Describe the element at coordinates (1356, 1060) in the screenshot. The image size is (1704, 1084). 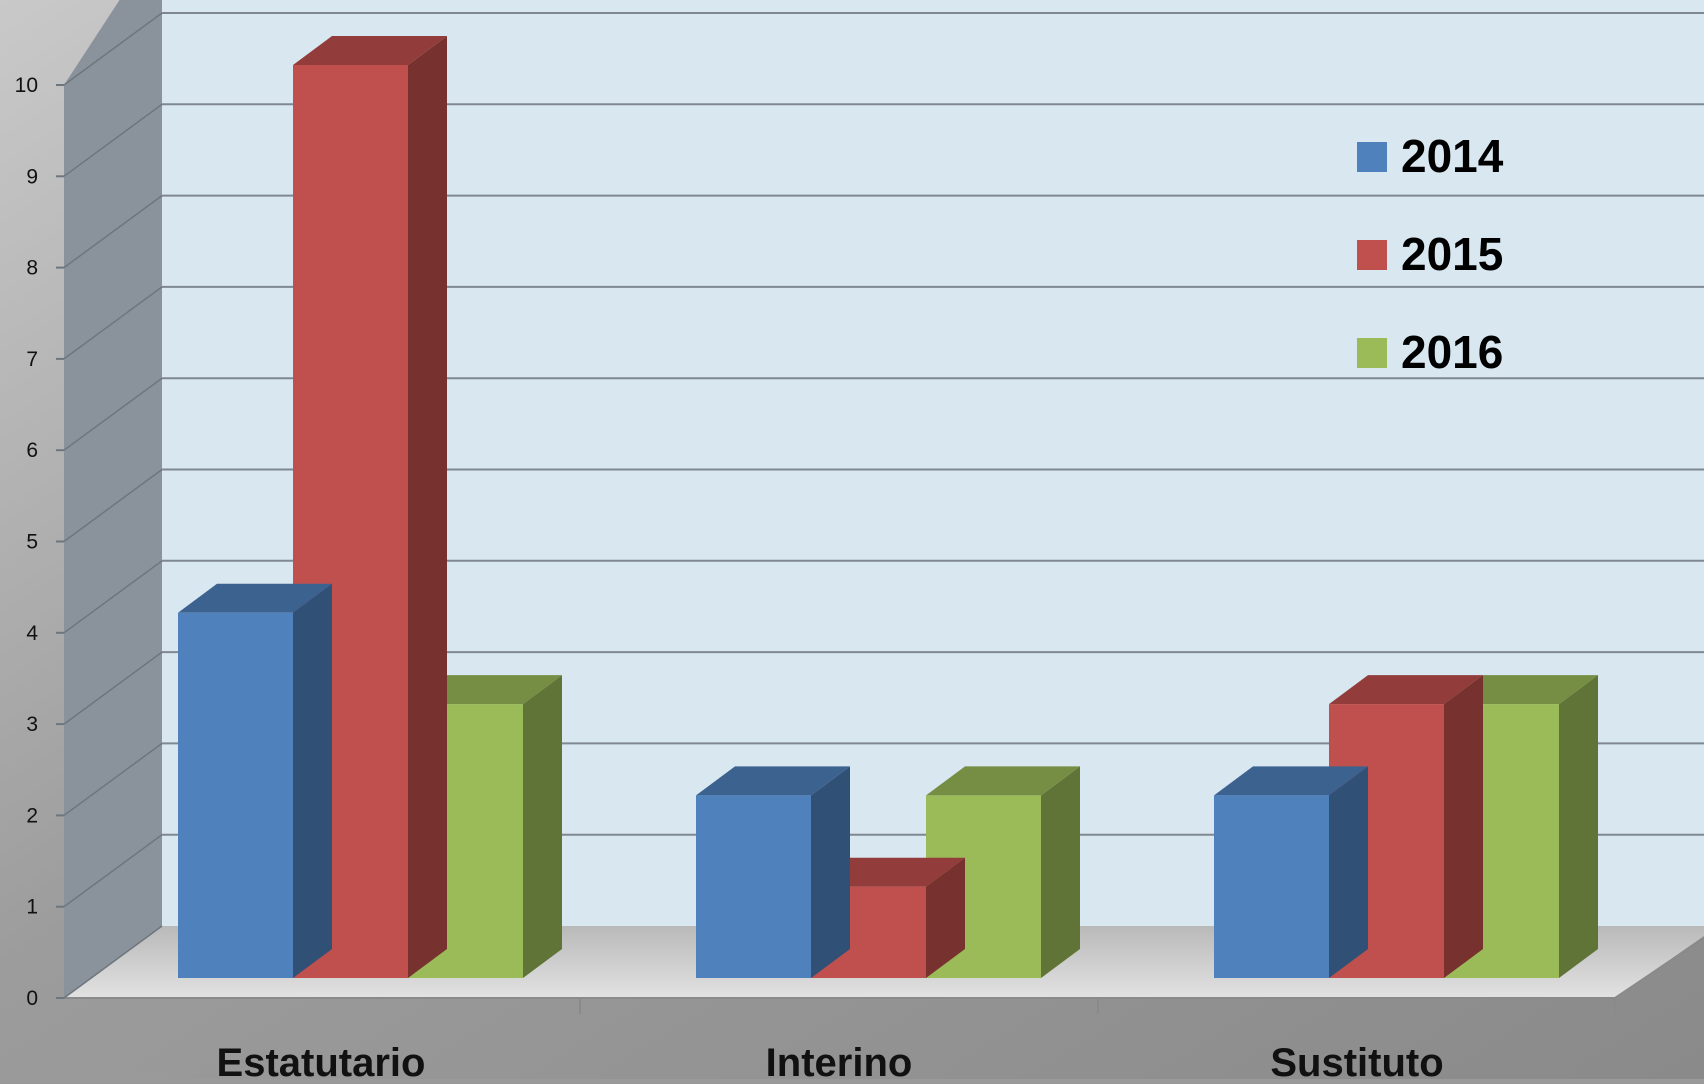
I see `x-category-label: Sustituto` at that location.